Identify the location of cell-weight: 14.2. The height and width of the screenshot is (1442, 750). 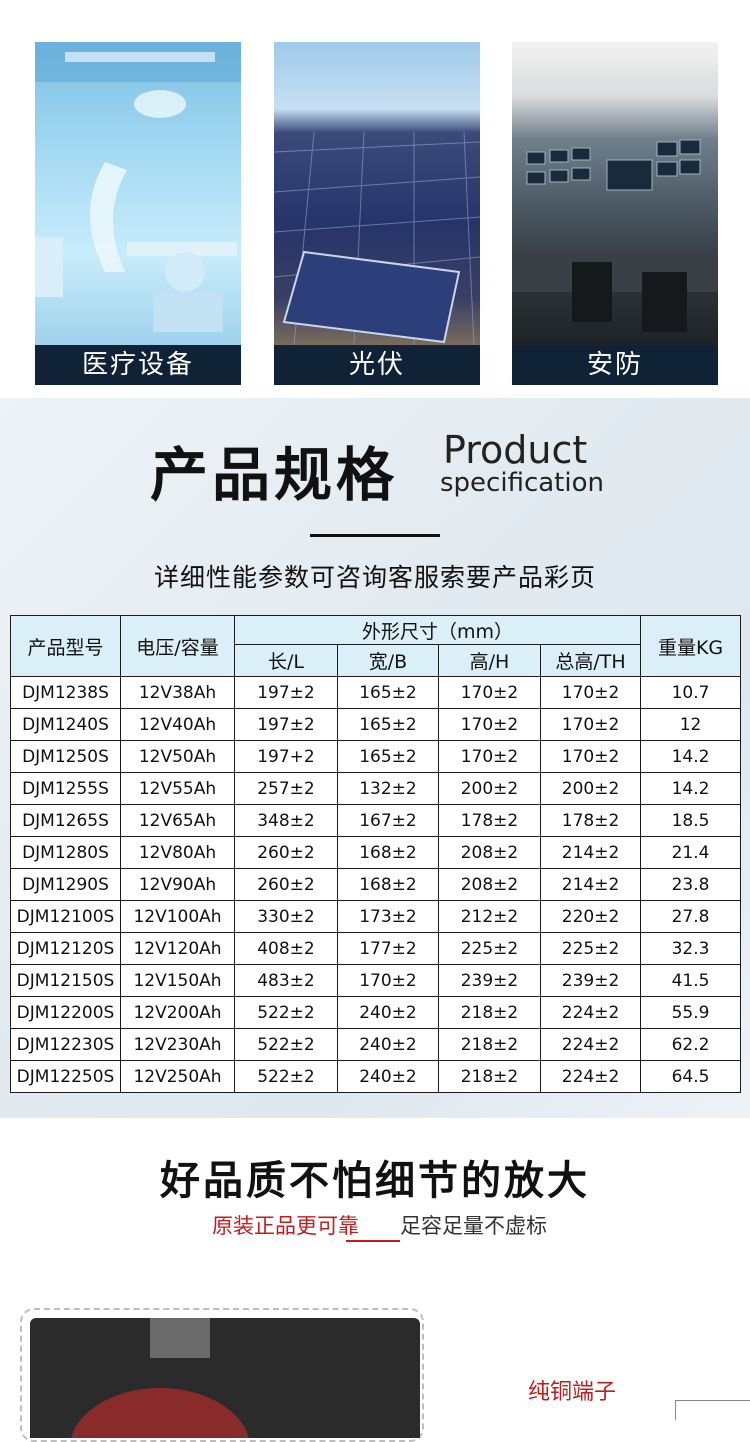
(691, 788).